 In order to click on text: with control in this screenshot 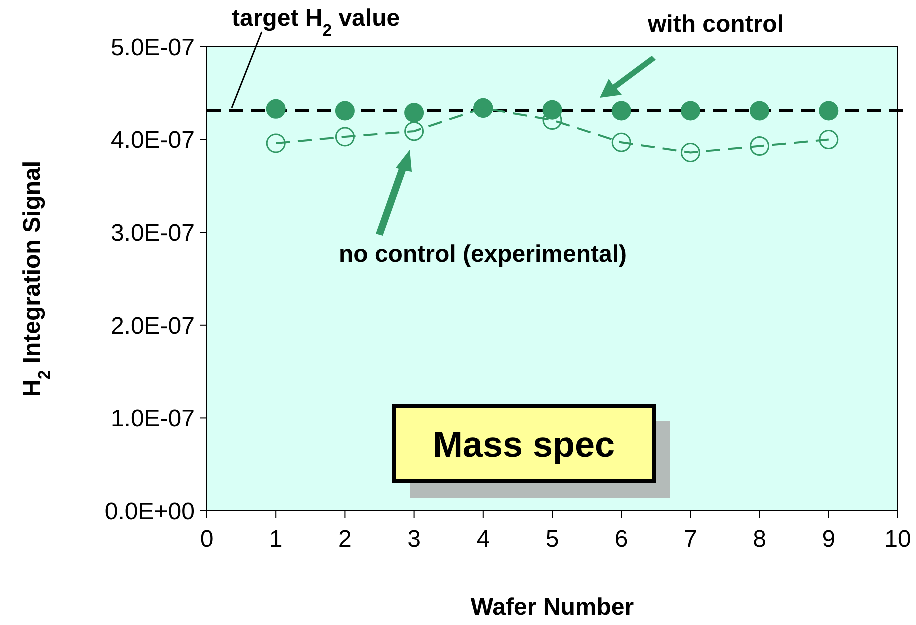, I will do `click(715, 24)`.